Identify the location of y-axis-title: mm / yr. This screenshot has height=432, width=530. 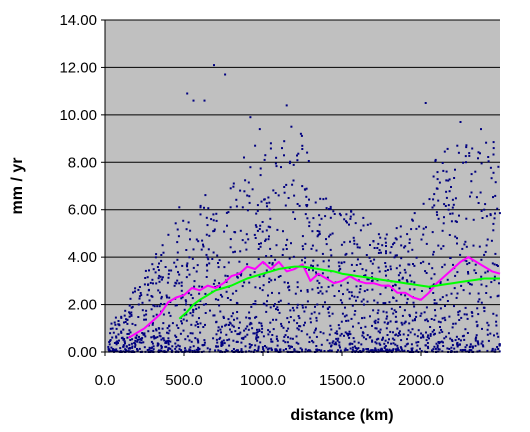
(17, 186).